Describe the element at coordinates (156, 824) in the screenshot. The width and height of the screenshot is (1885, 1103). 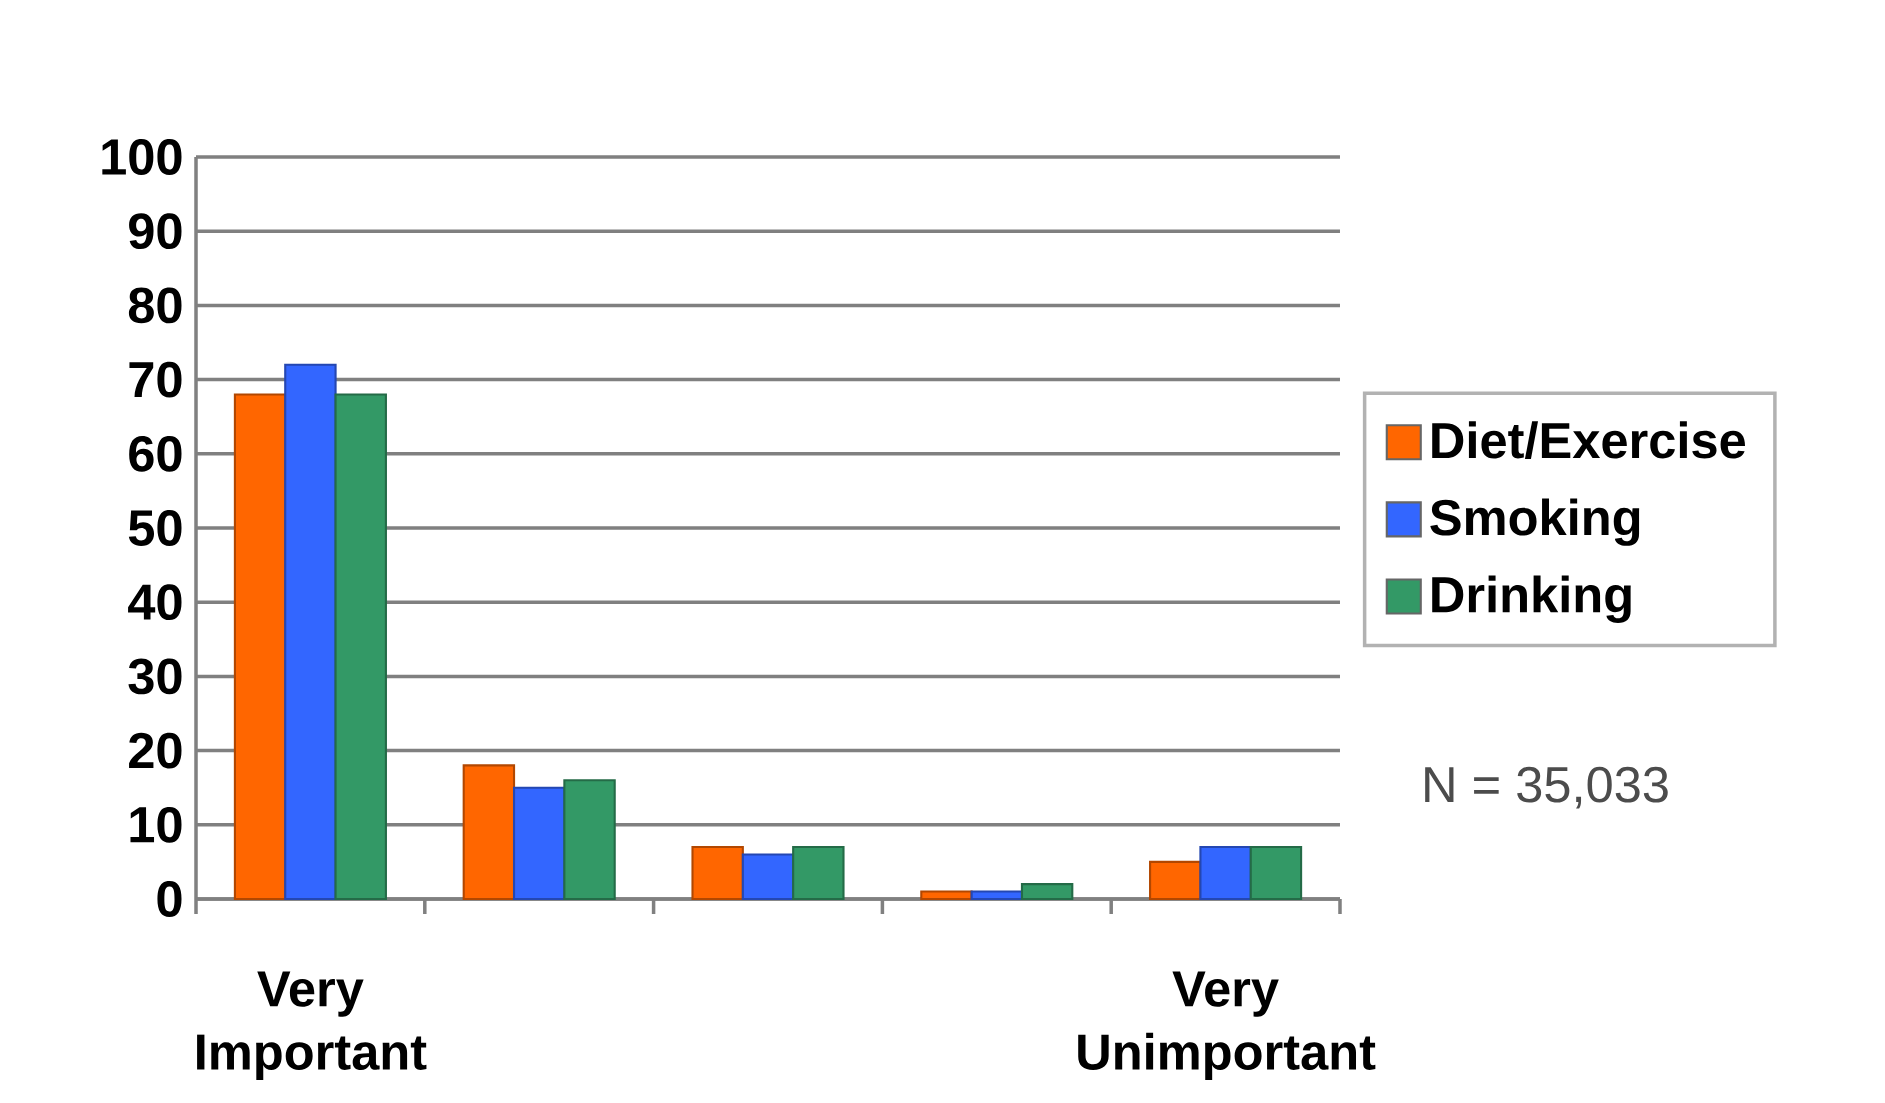
I see `y-tick-label: 10` at that location.